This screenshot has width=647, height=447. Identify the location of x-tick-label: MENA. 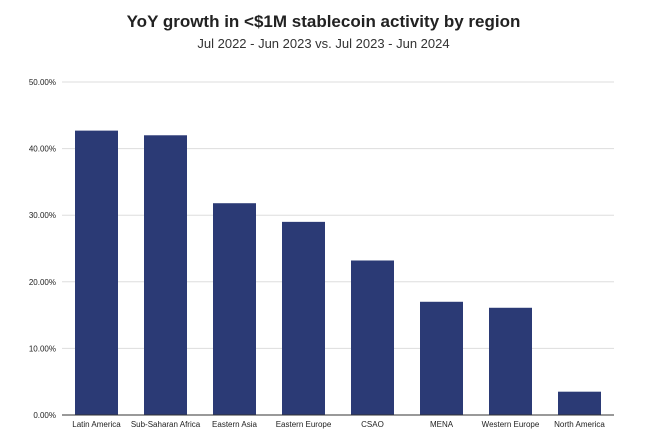
(442, 424).